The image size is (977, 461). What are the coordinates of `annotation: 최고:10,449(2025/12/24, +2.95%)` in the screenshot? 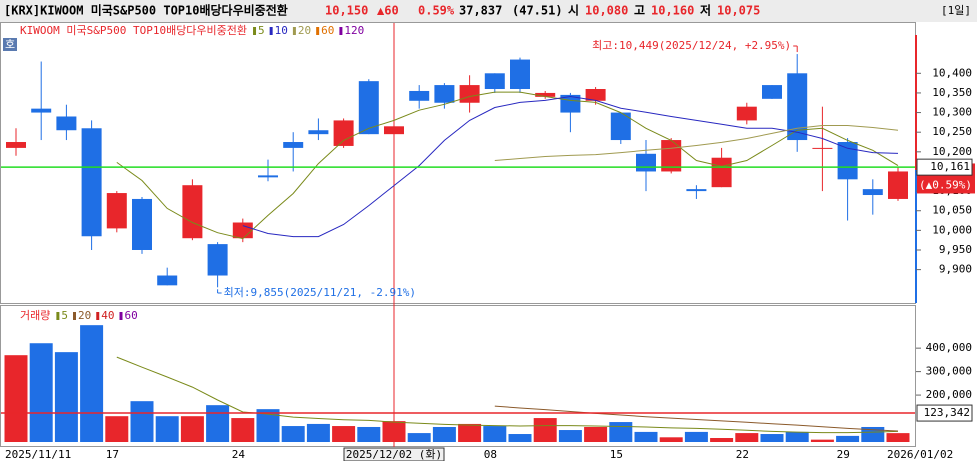 It's located at (691, 45).